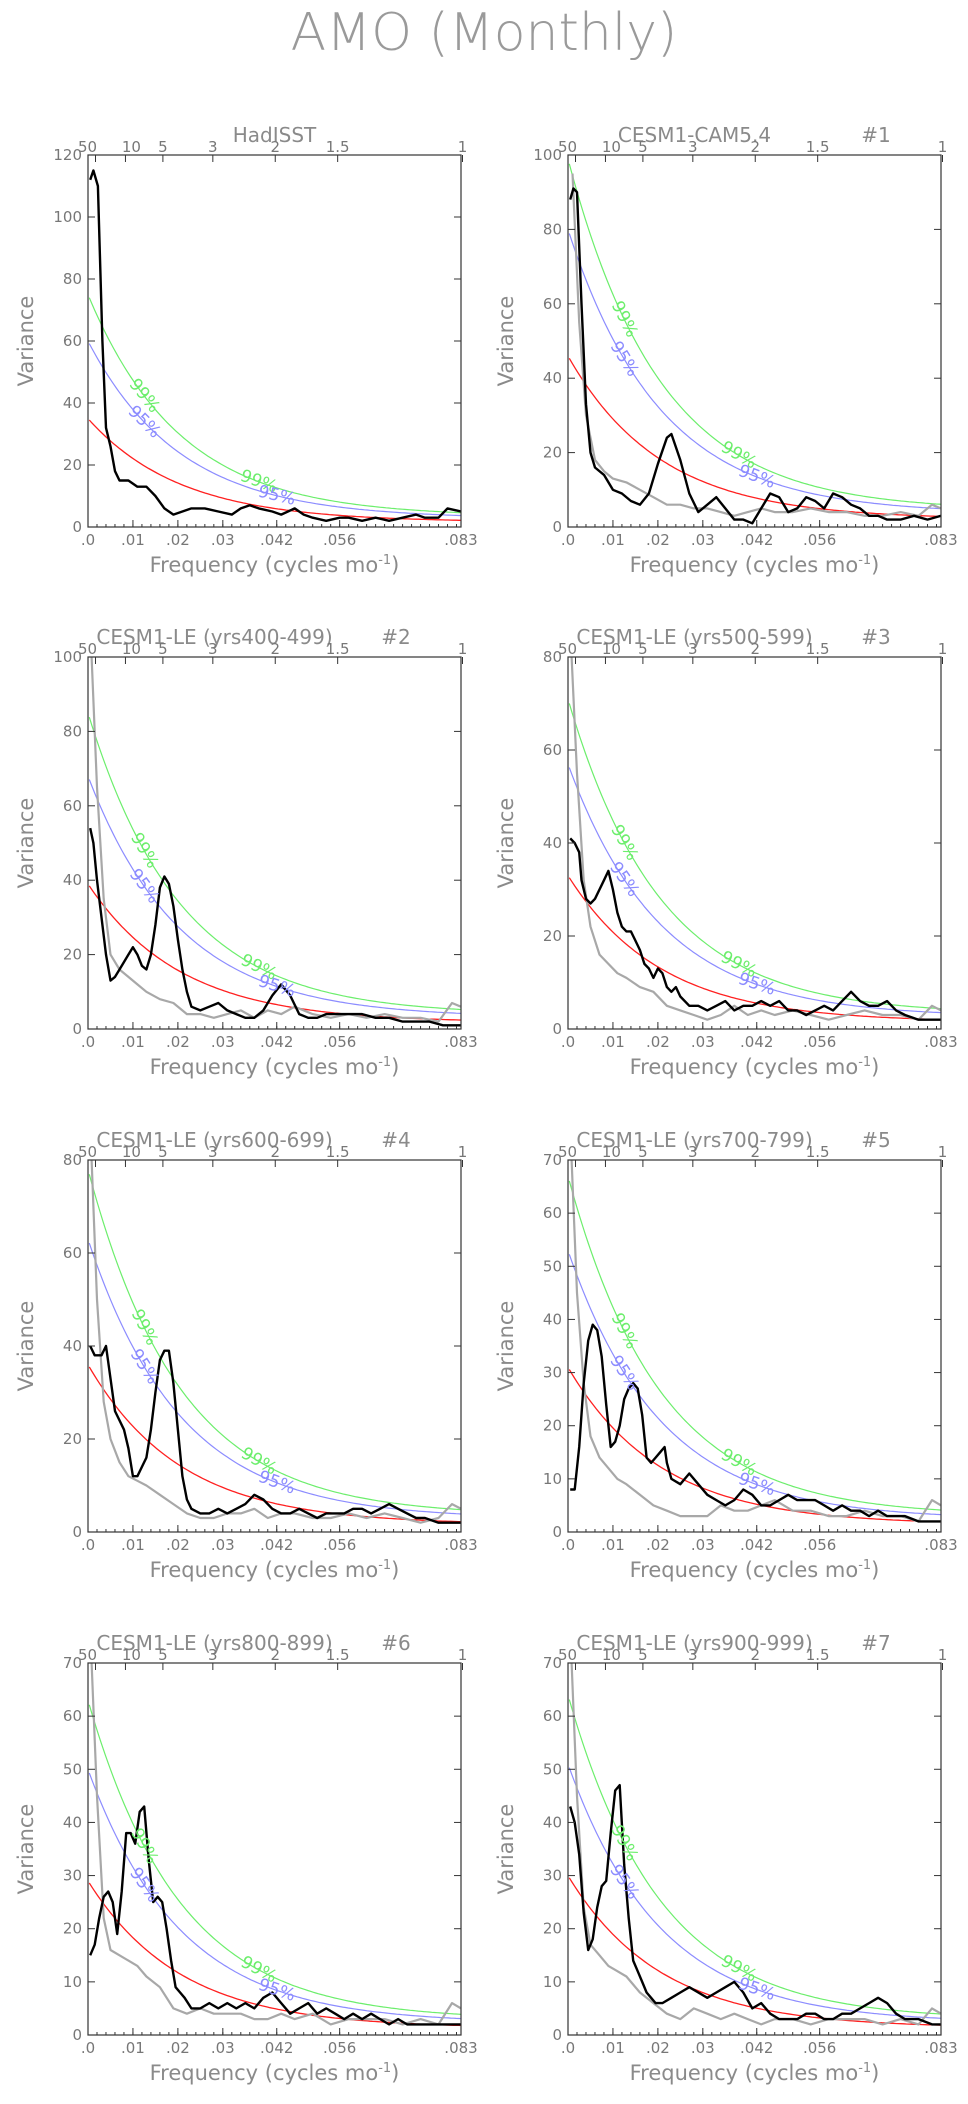 This screenshot has width=968, height=2104. Describe the element at coordinates (274, 1845) in the screenshot. I see `panel-series` at that location.